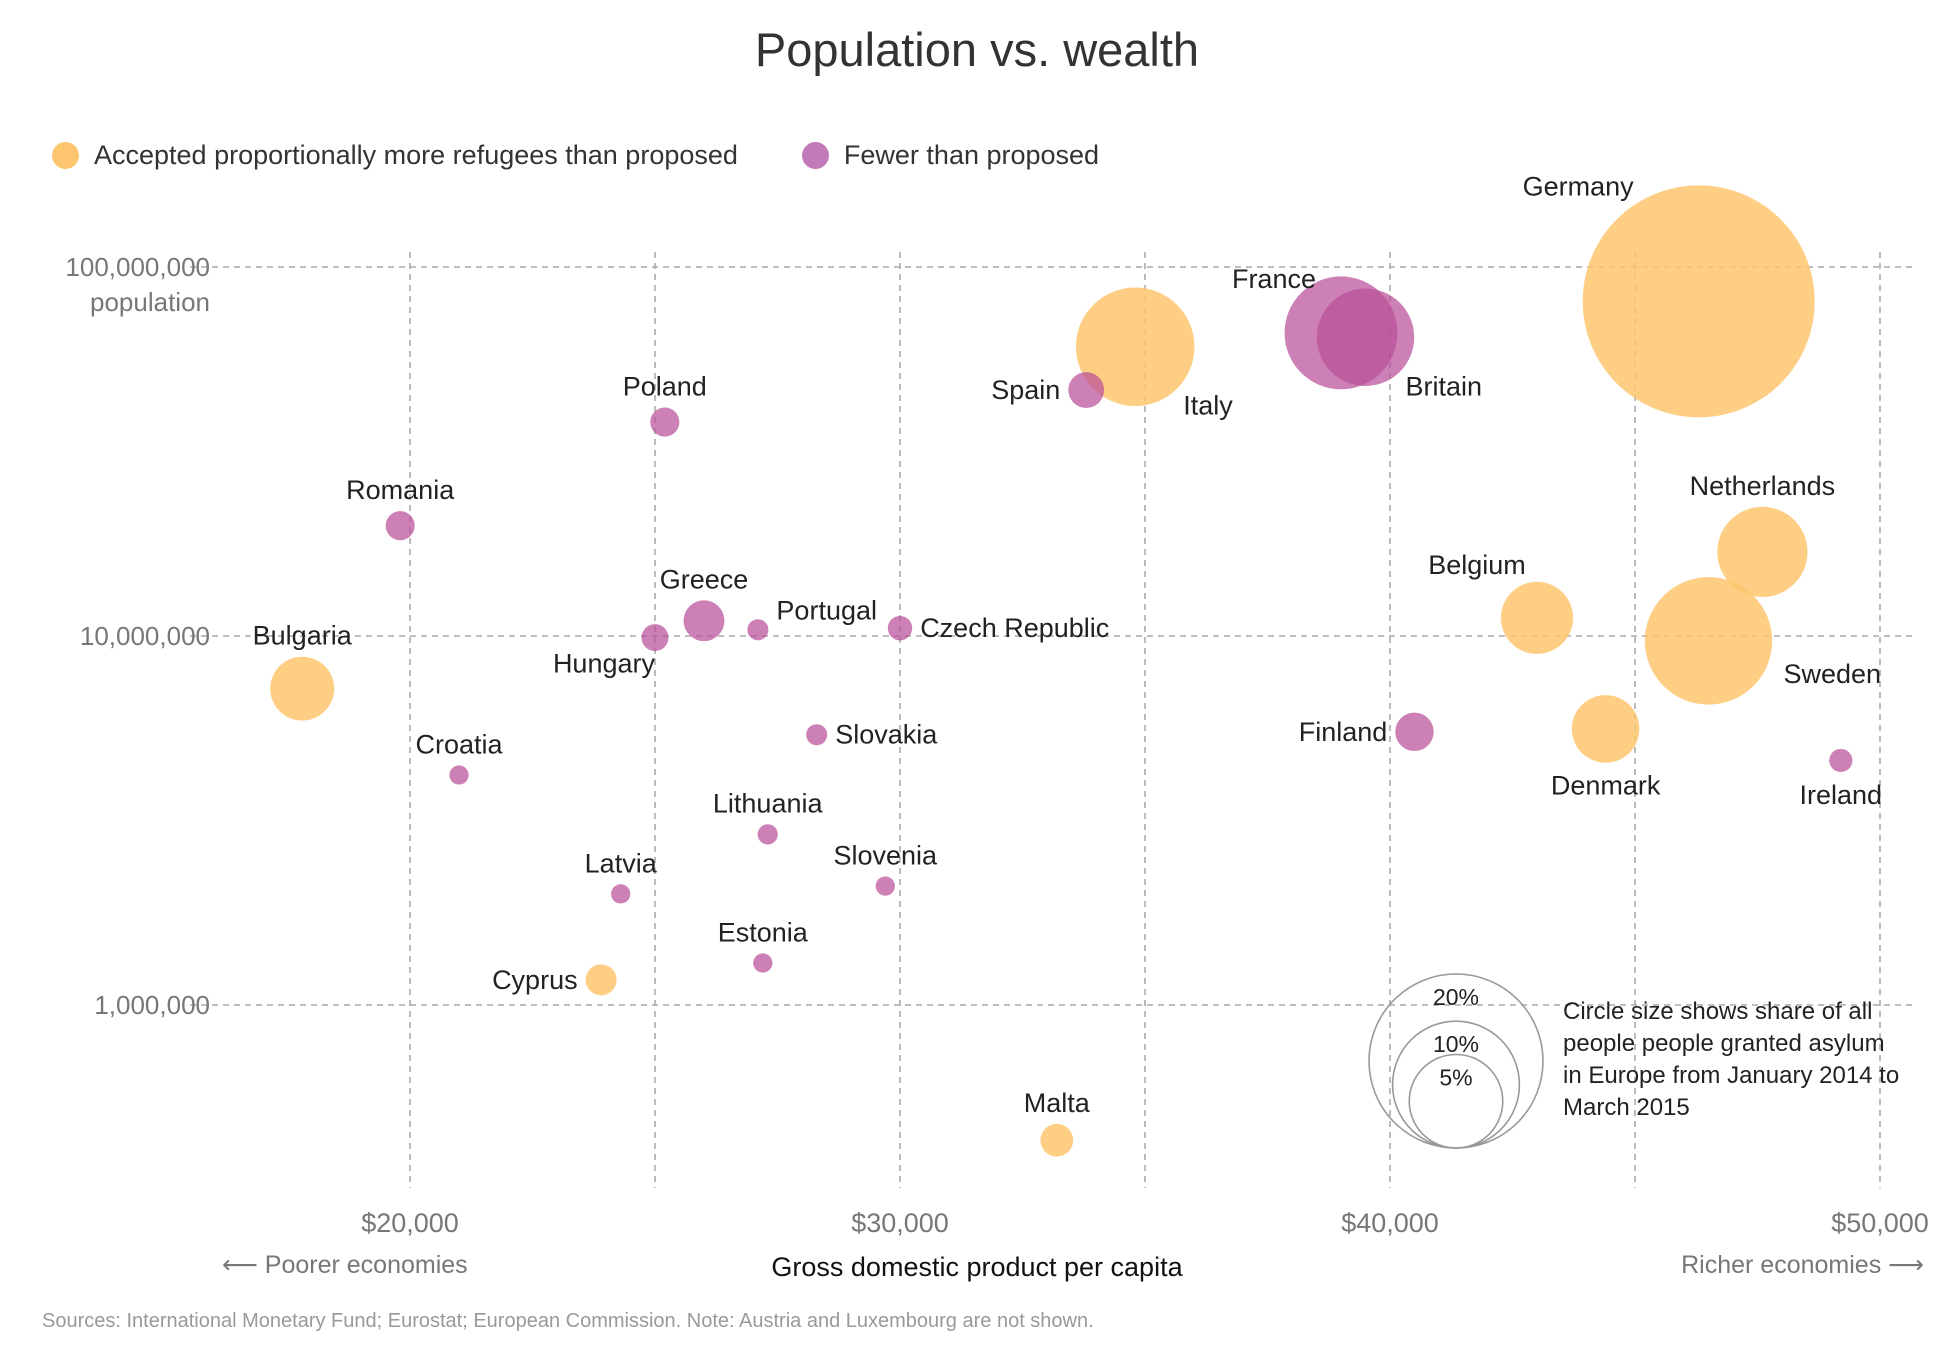 The width and height of the screenshot is (1954, 1368). Describe the element at coordinates (1414, 732) in the screenshot. I see `bubble-finland` at that location.